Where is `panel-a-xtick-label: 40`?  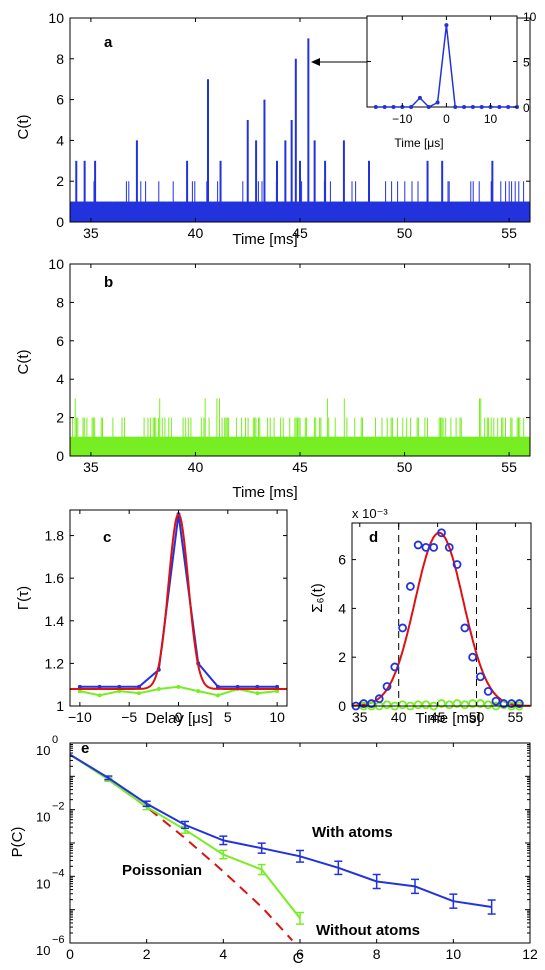
panel-a-xtick-label: 40 is located at coordinates (196, 233).